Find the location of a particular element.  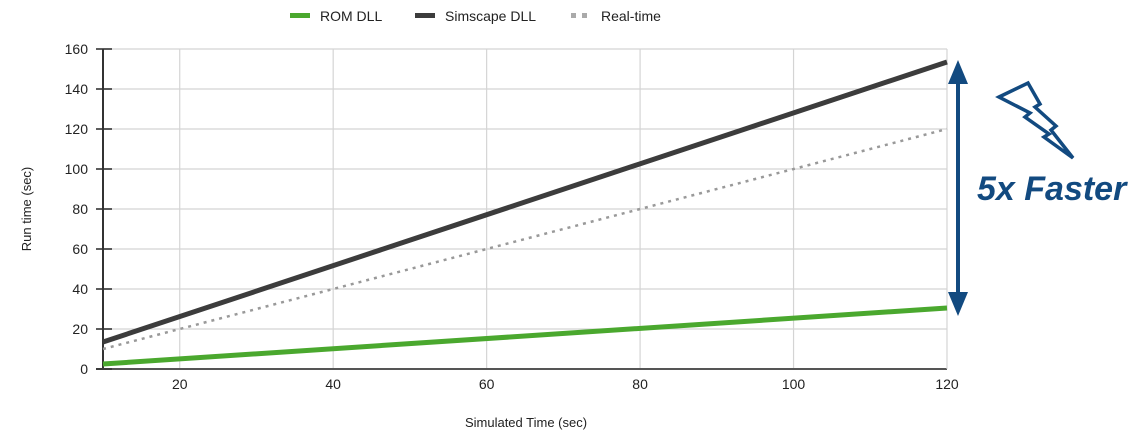

x-axis-ticks: 20 40 60 80 100 120 is located at coordinates (565, 384).